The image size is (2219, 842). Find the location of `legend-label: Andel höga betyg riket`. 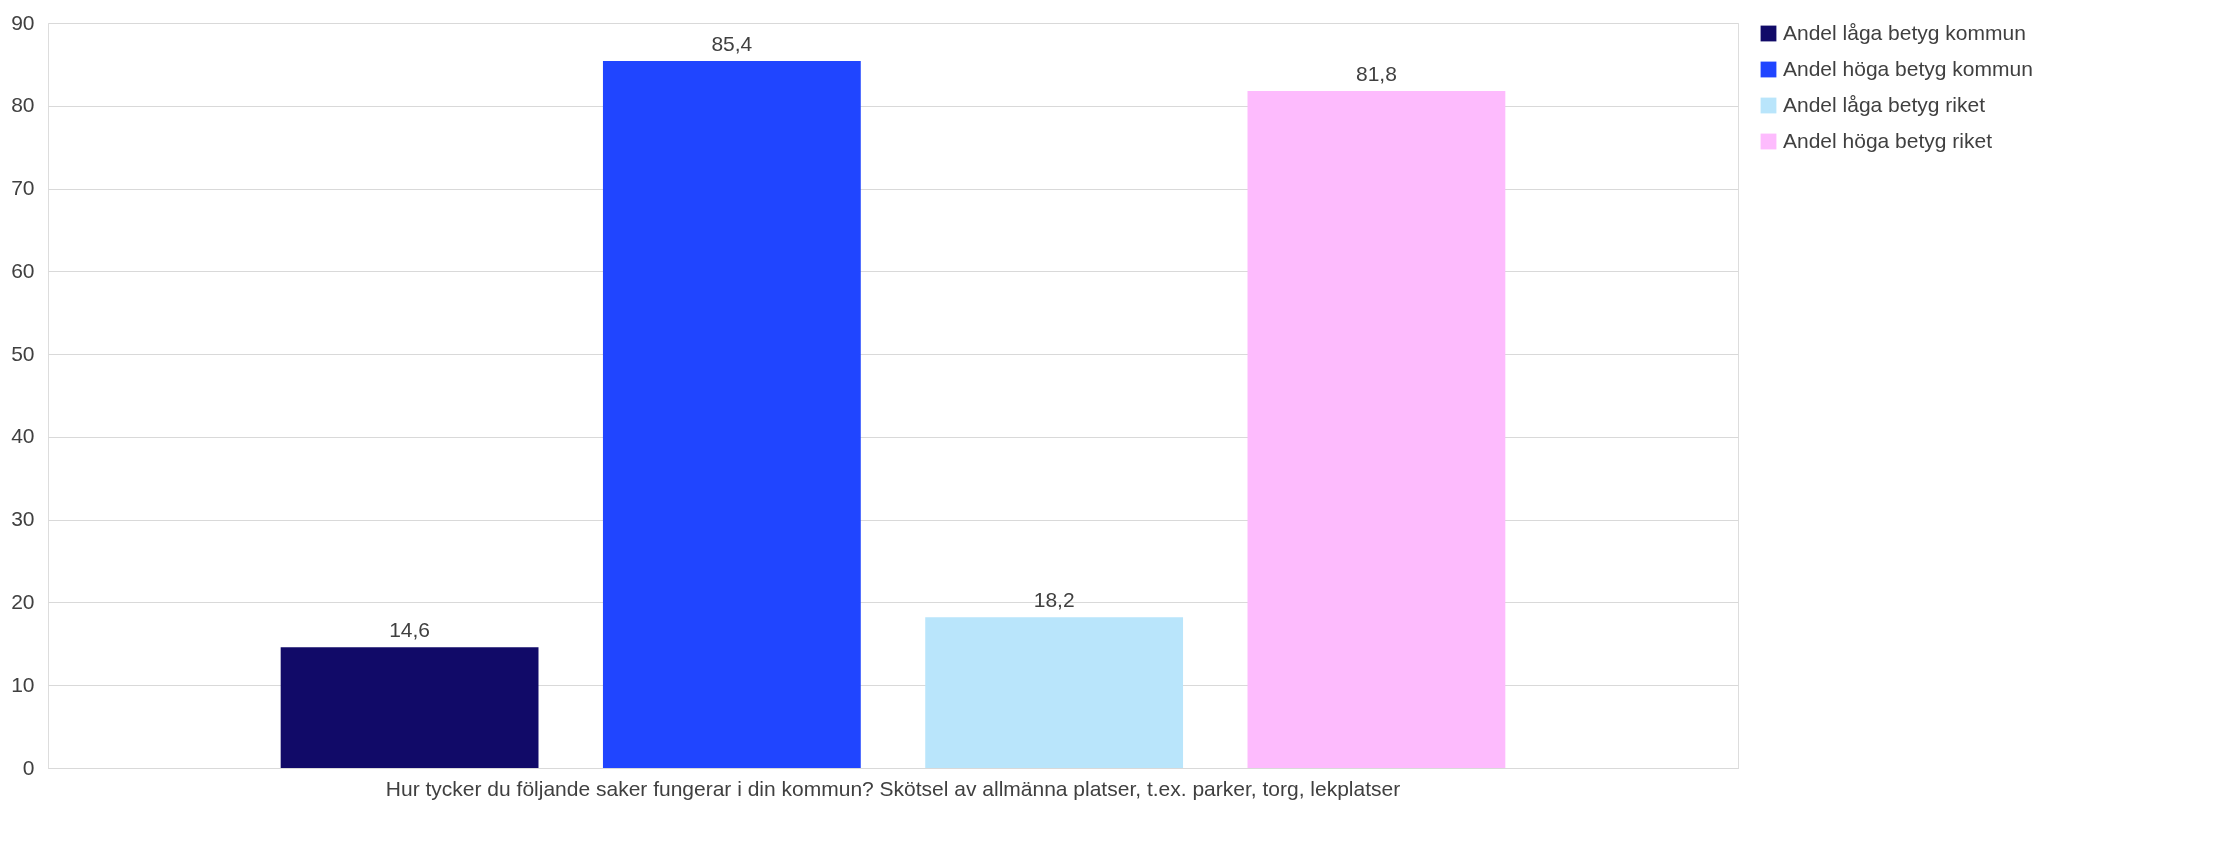

legend-label: Andel höga betyg riket is located at coordinates (1888, 140).